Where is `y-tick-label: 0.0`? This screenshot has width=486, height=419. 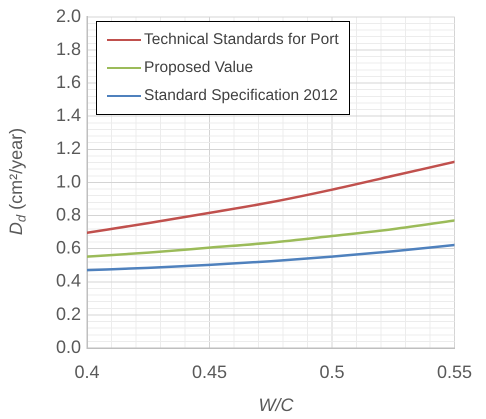
y-tick-label: 0.0 is located at coordinates (68, 346).